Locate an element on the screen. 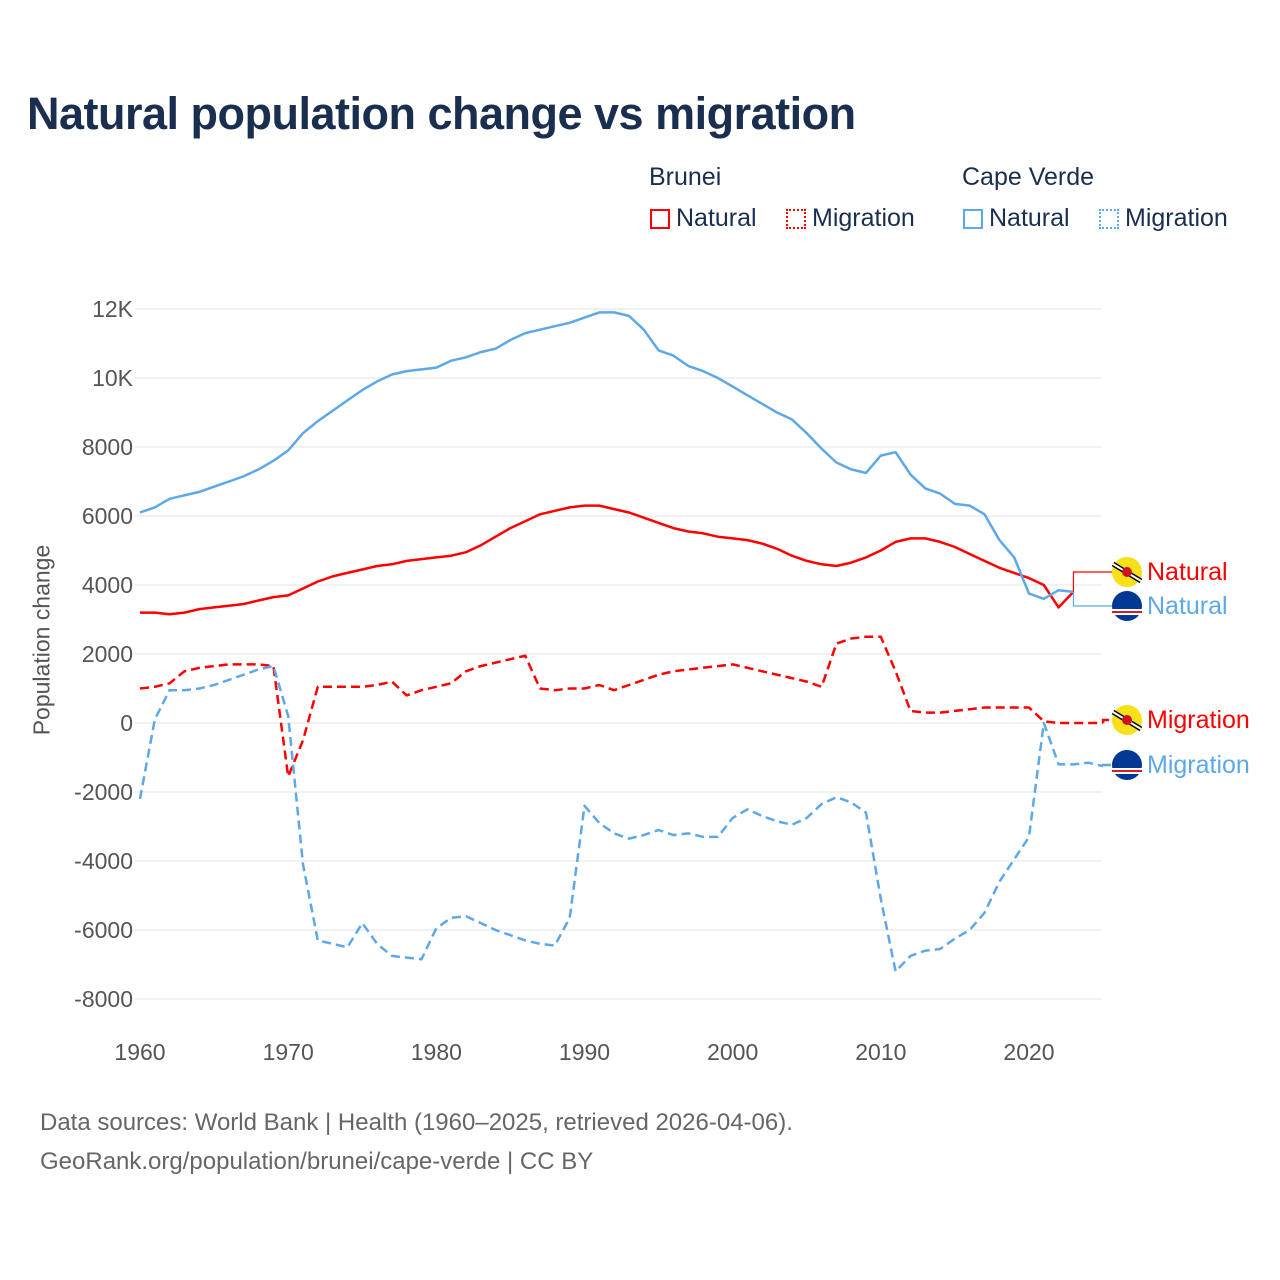 The image size is (1280, 1280). y-tick-label: 10K is located at coordinates (113, 378).